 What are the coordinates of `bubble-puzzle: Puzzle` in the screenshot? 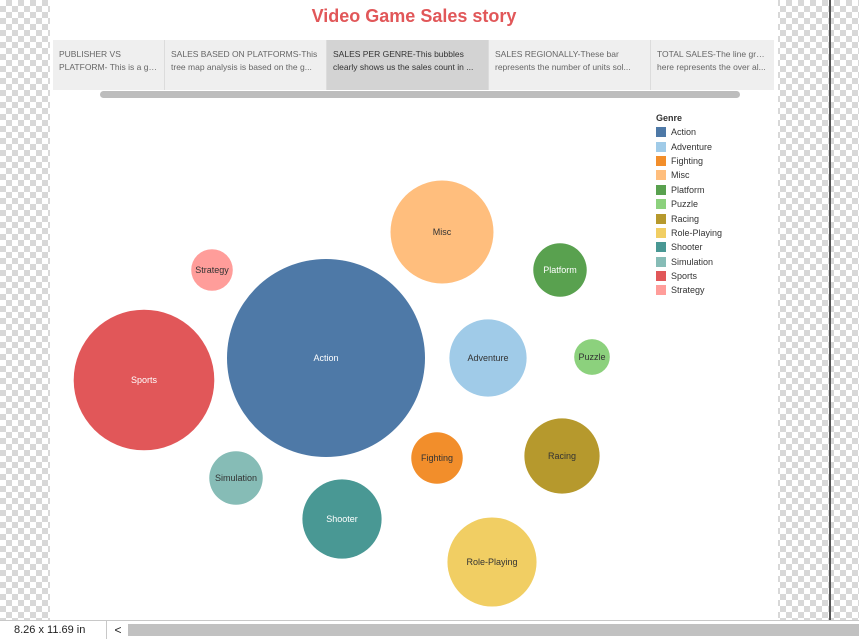 It's located at (592, 357).